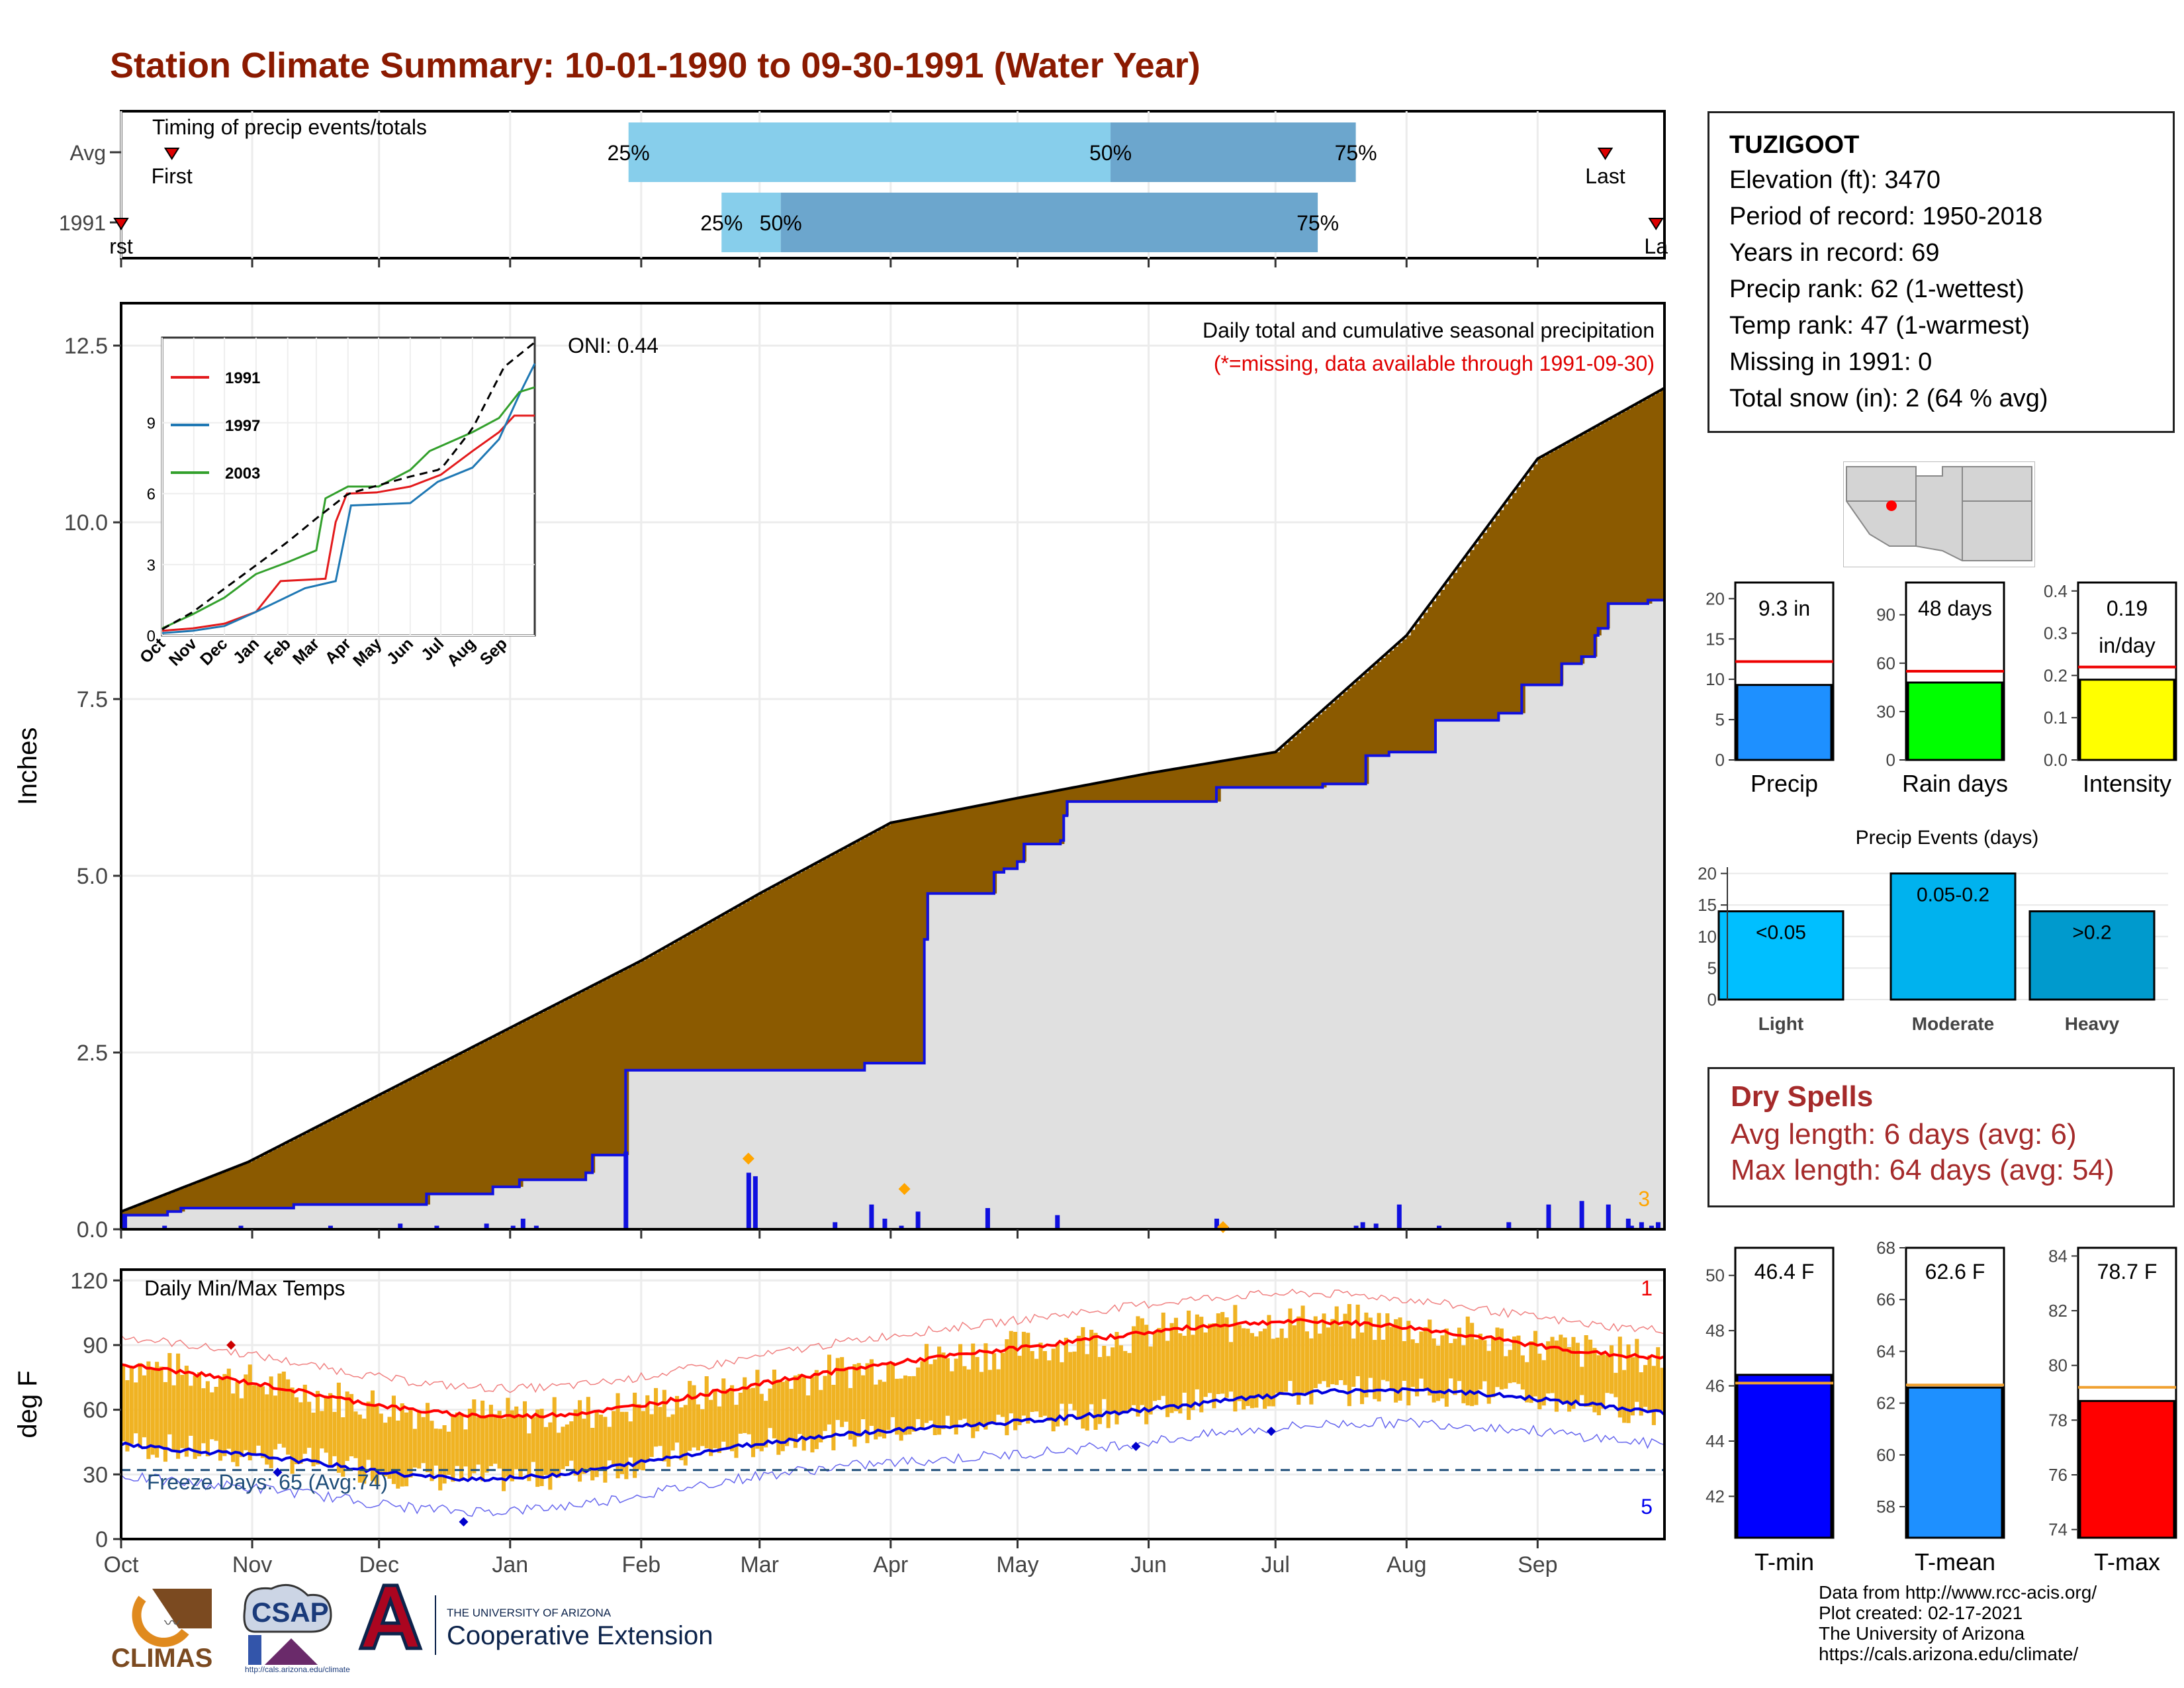 The width and height of the screenshot is (2184, 1688). Describe the element at coordinates (1958, 1592) in the screenshot. I see `credit-line: Data from http://www.rcc-acis.org/` at that location.